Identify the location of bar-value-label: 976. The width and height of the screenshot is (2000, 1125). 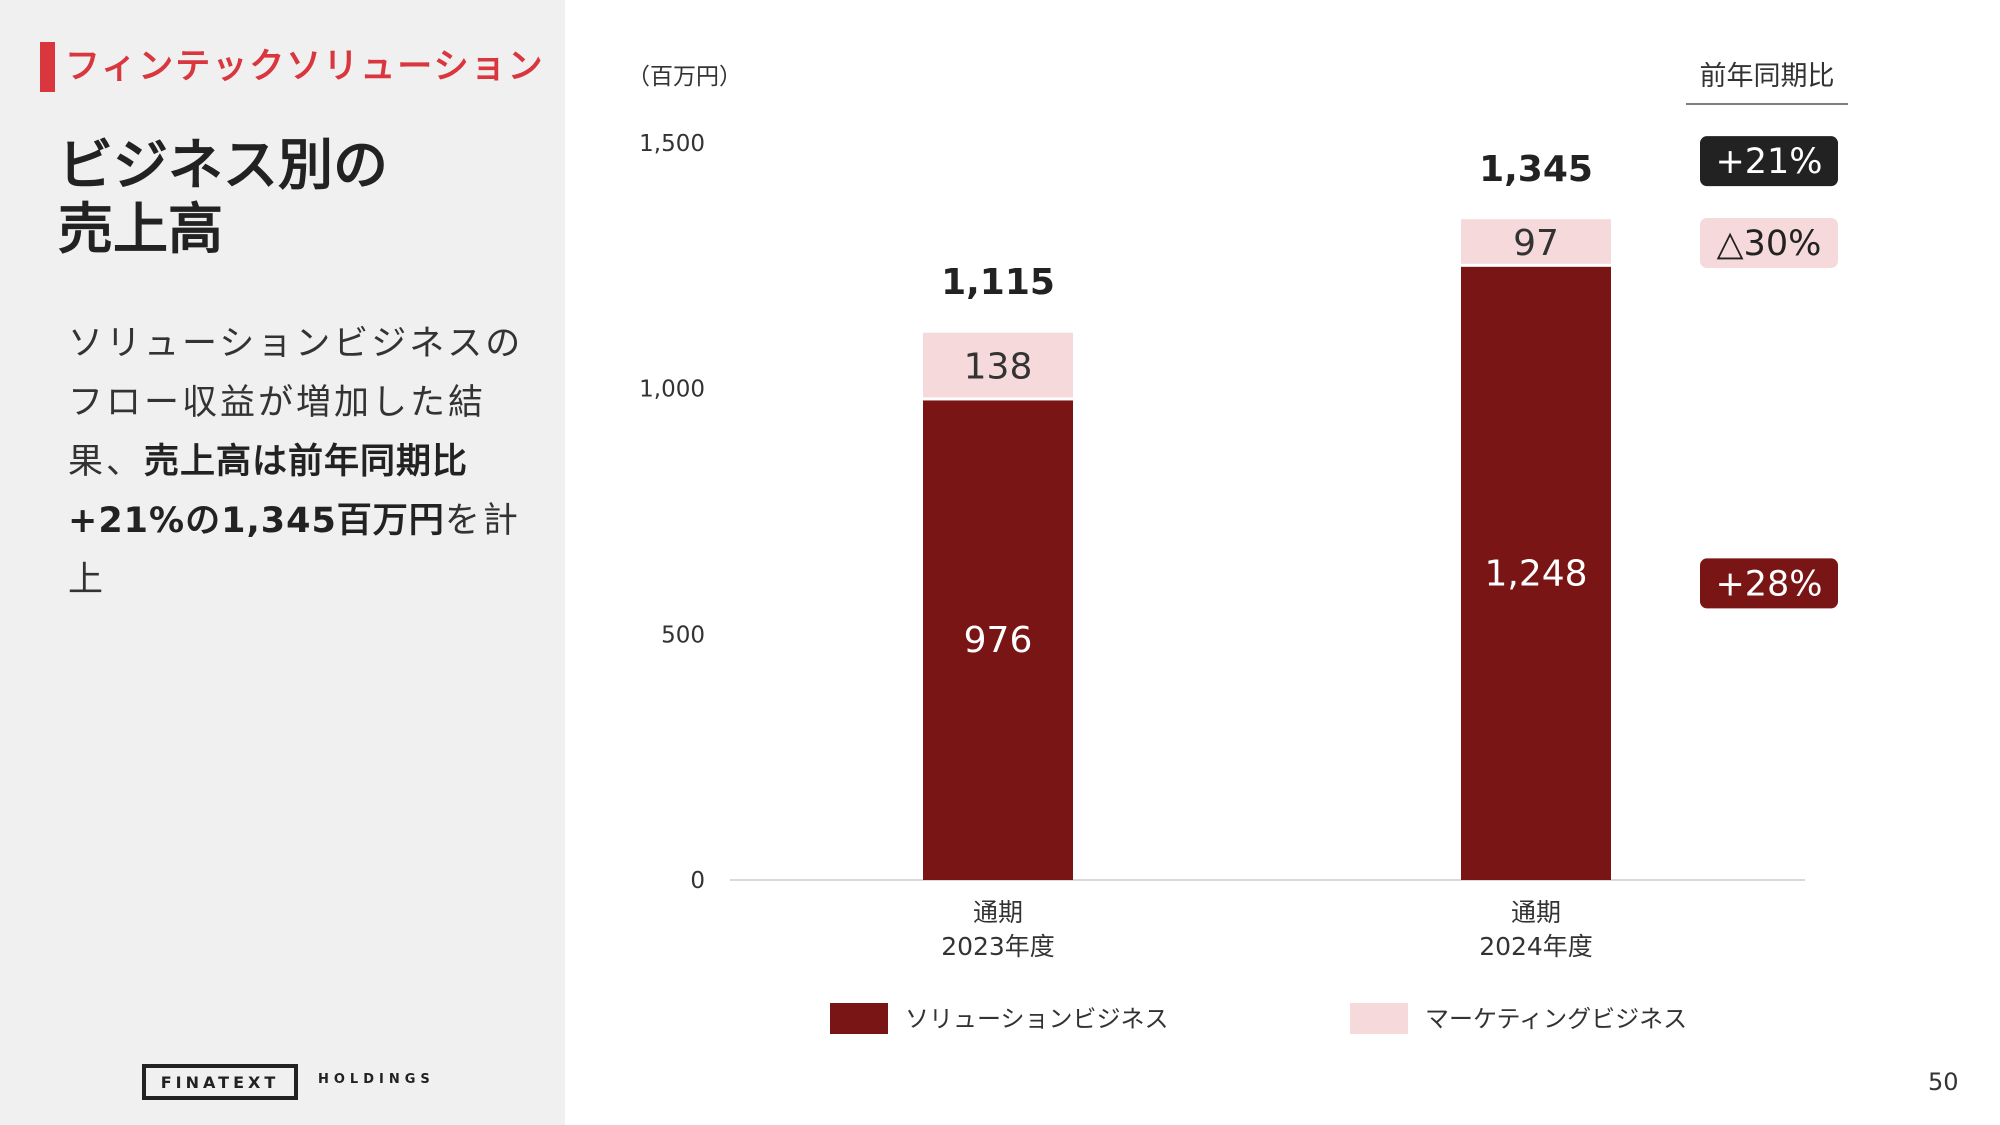
(998, 640).